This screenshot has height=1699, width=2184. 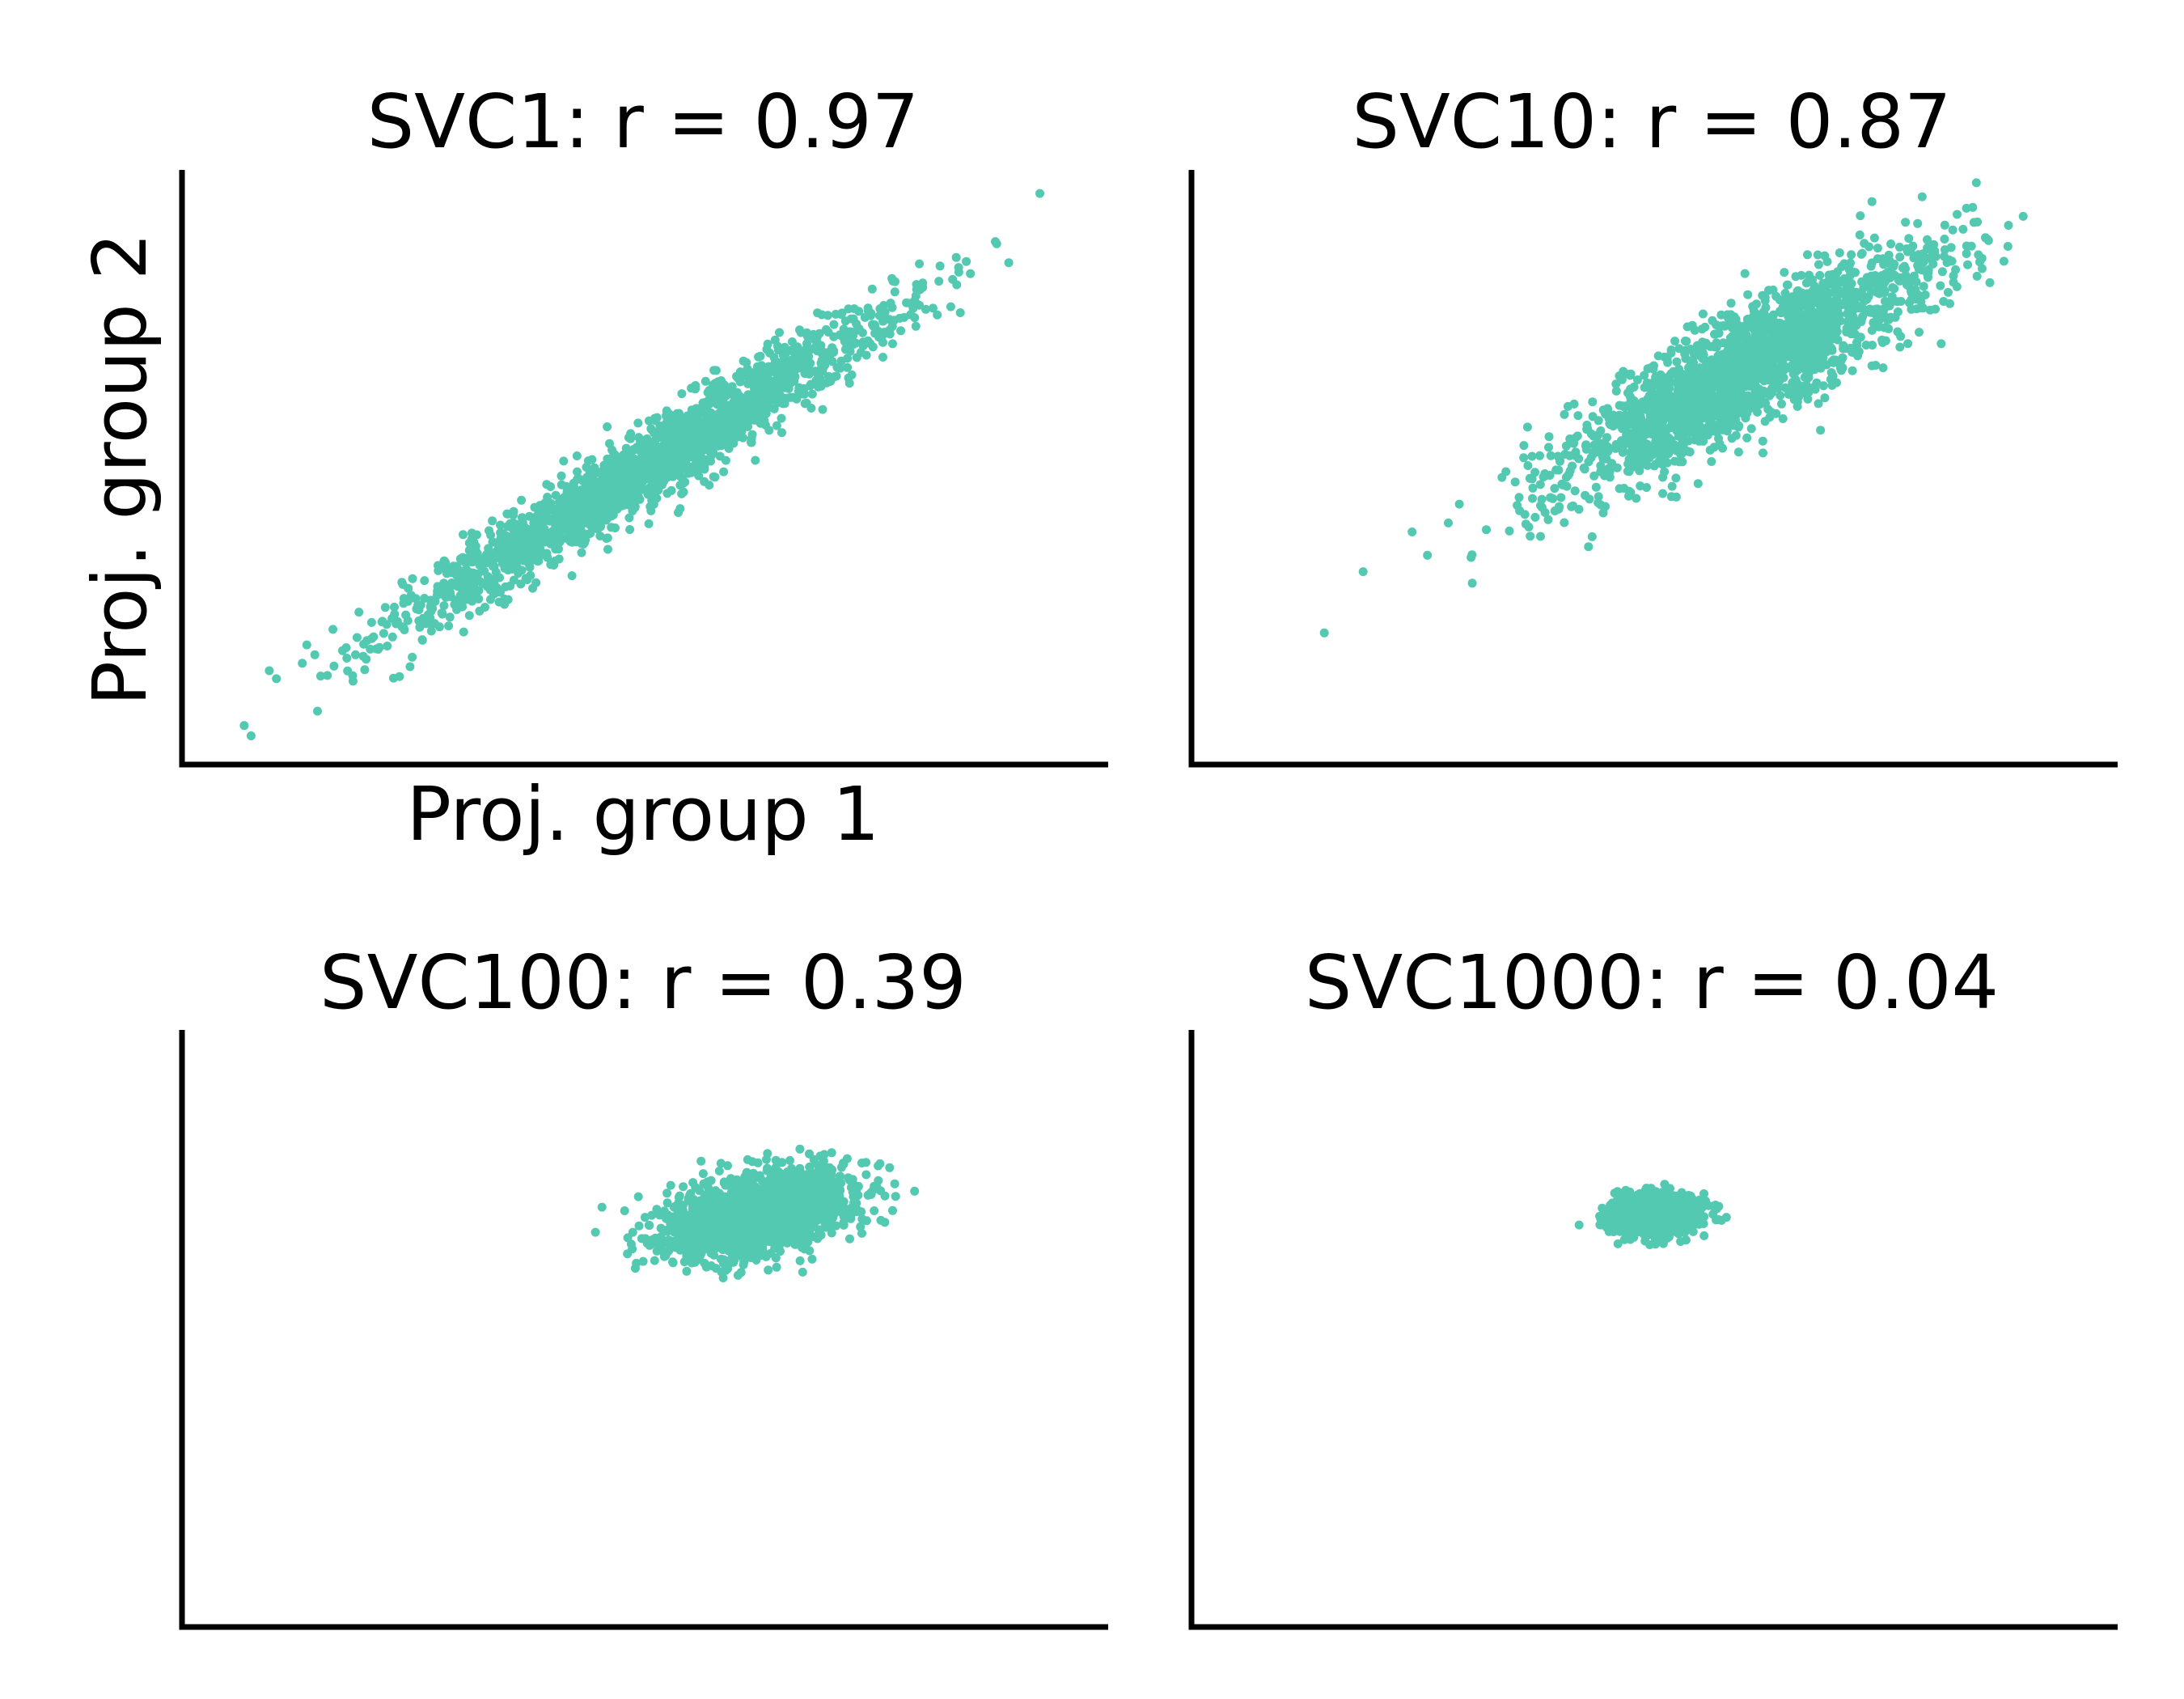 I want to click on panel-svc1-xlabel: Proj. group 1, so click(x=643, y=814).